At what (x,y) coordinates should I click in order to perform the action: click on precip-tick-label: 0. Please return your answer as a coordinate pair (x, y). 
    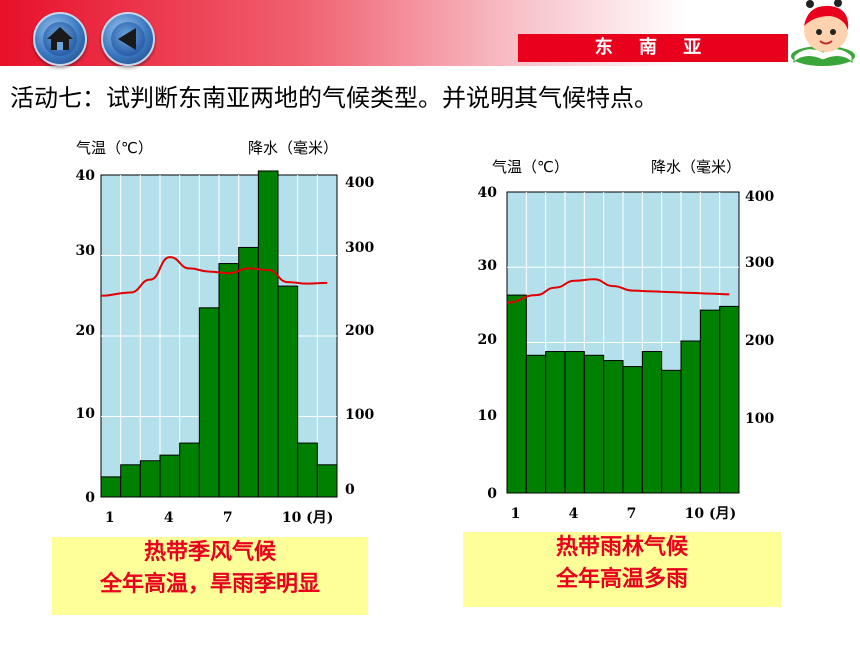
    Looking at the image, I should click on (350, 490).